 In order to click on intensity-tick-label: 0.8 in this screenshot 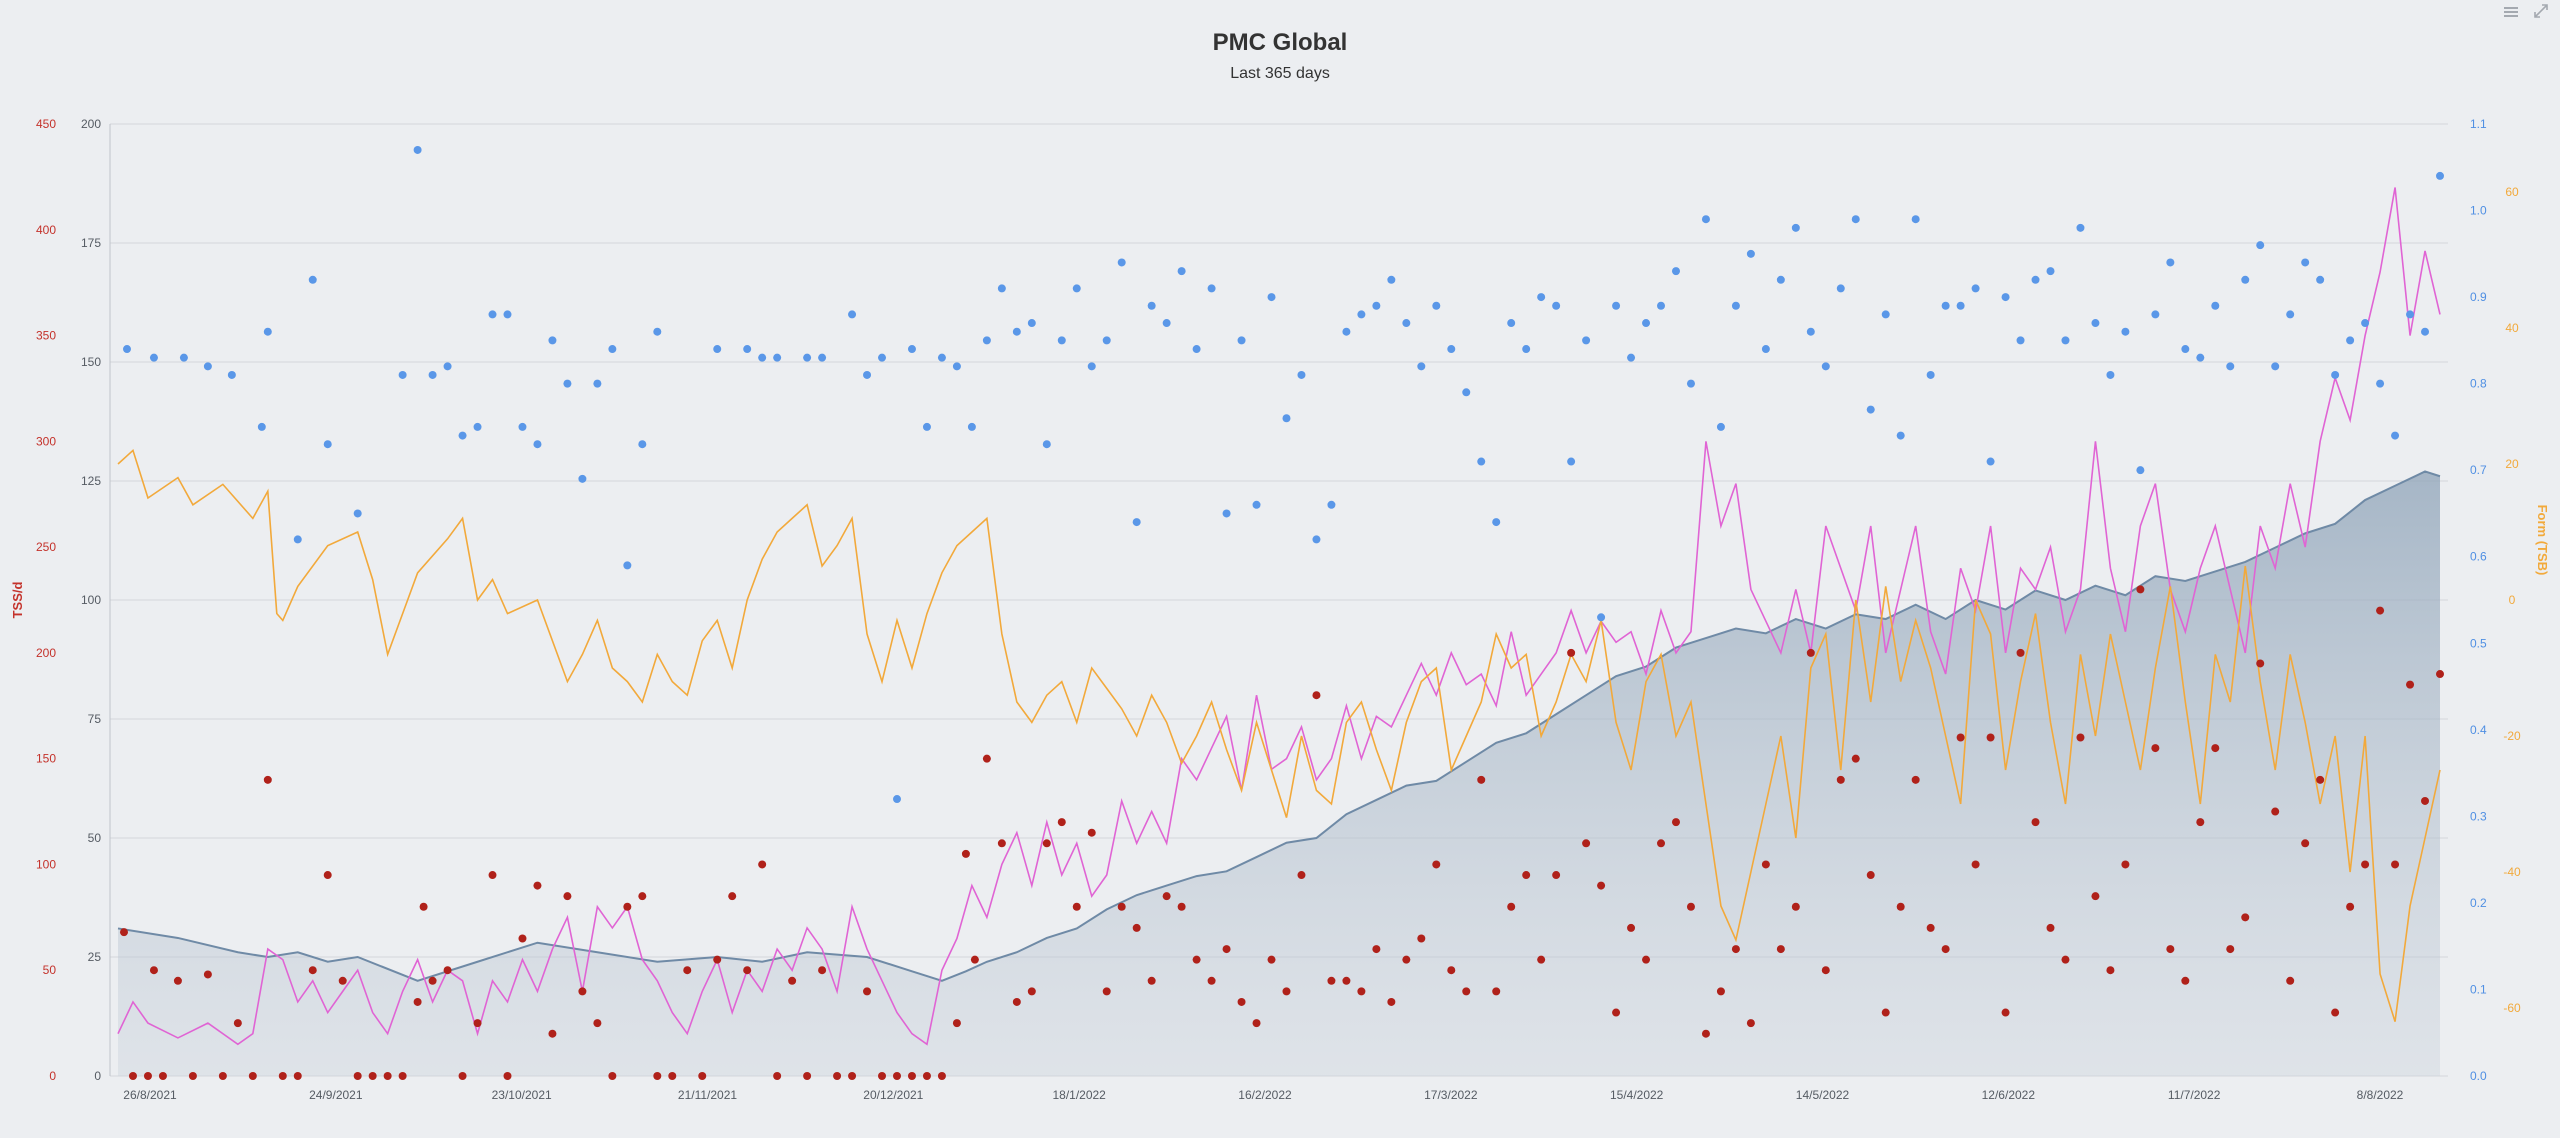, I will do `click(2478, 384)`.